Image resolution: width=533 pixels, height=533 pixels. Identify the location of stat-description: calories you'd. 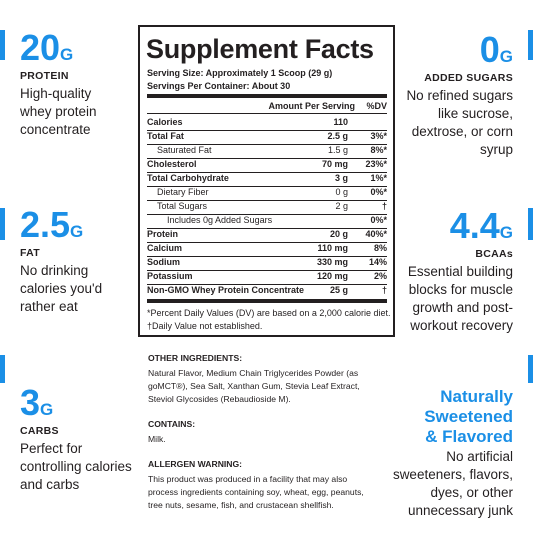
(61, 288).